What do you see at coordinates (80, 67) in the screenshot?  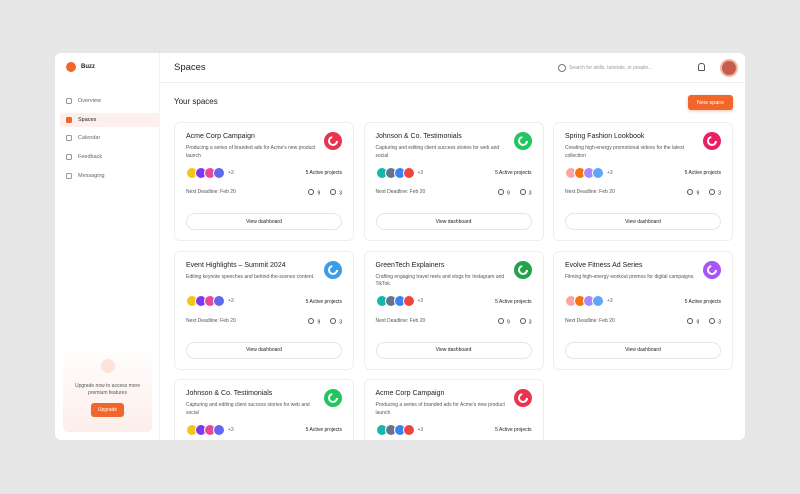 I see `brand: Buzz` at bounding box center [80, 67].